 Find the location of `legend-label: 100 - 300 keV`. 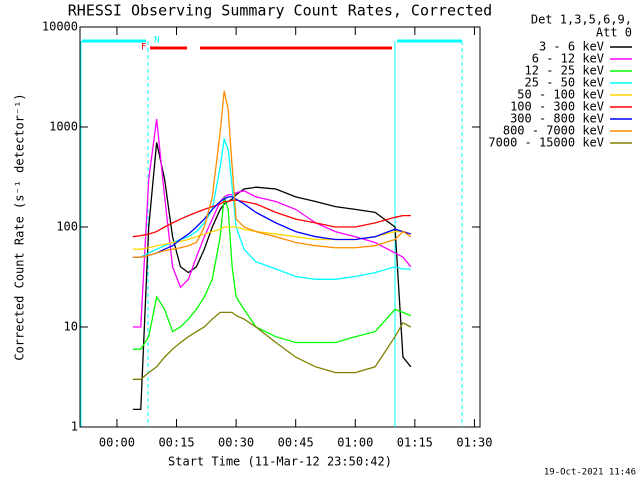

legend-label: 100 - 300 keV is located at coordinates (557, 107).